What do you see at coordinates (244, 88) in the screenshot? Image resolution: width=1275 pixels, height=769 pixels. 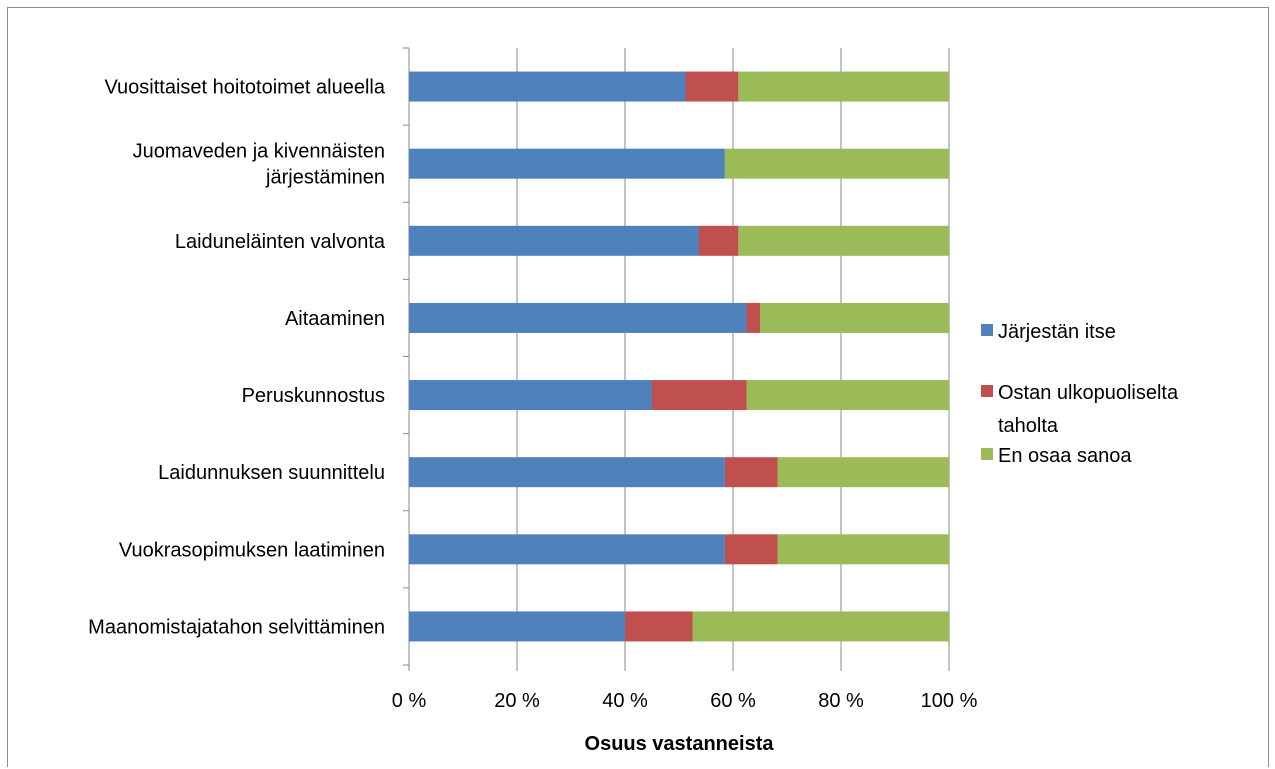 I see `category-label: Vuosittaiset hoitotoimet alueella` at bounding box center [244, 88].